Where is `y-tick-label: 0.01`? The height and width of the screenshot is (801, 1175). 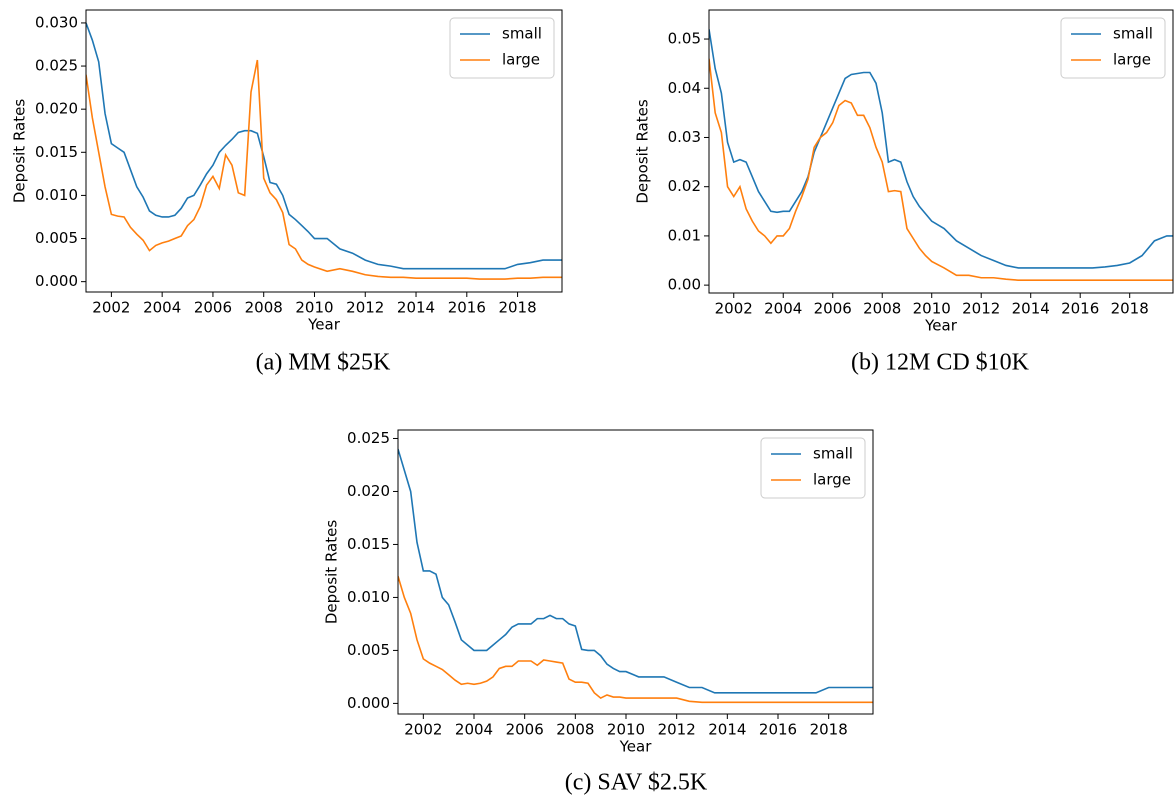 y-tick-label: 0.01 is located at coordinates (684, 235).